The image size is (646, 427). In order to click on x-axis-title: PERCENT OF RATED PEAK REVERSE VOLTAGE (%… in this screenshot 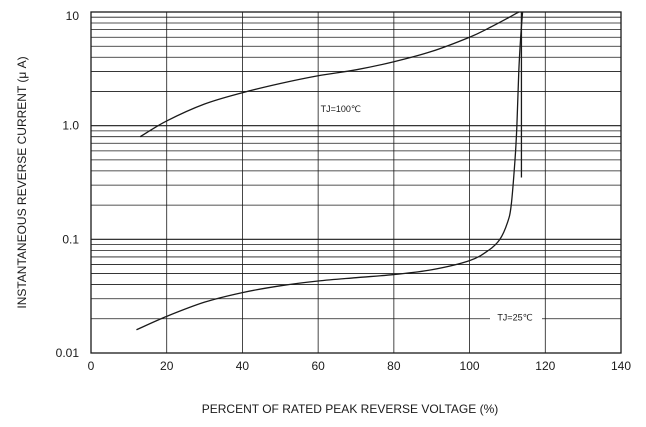, I will do `click(350, 409)`.